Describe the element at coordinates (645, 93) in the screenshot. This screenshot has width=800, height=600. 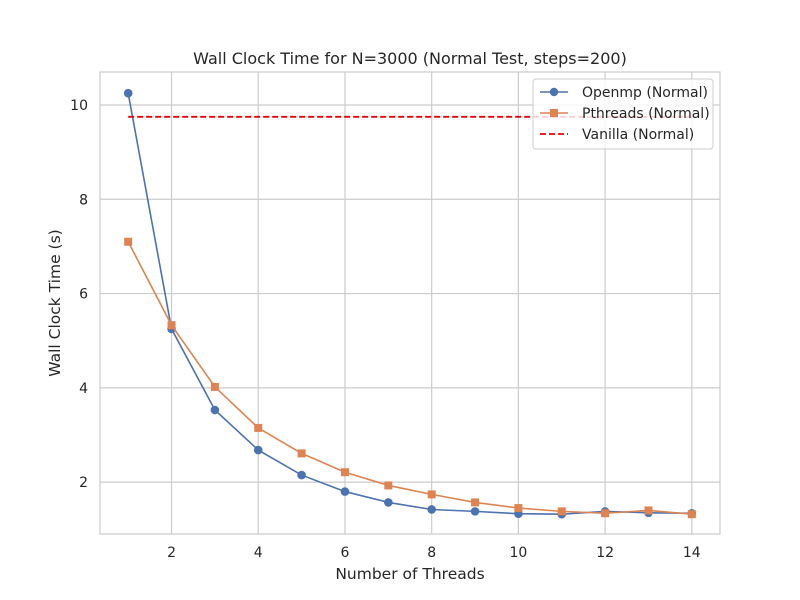
I see `legend-label-openmp: Openmp (Normal)` at that location.